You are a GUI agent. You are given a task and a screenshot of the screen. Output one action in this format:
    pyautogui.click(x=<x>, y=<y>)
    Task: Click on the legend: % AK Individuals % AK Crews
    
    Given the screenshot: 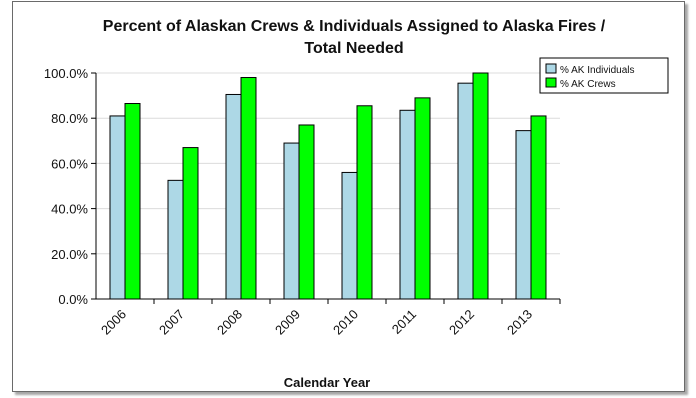 What is the action you would take?
    pyautogui.click(x=604, y=75)
    